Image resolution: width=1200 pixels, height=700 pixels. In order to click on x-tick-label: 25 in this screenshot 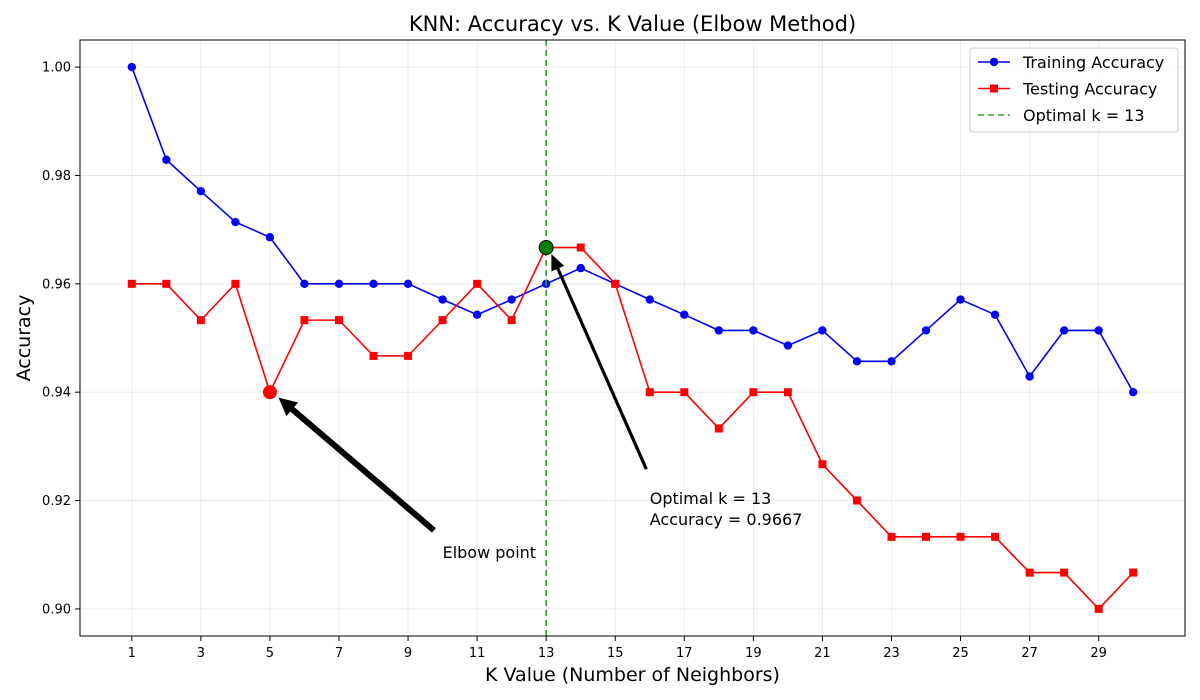, I will do `click(960, 653)`.